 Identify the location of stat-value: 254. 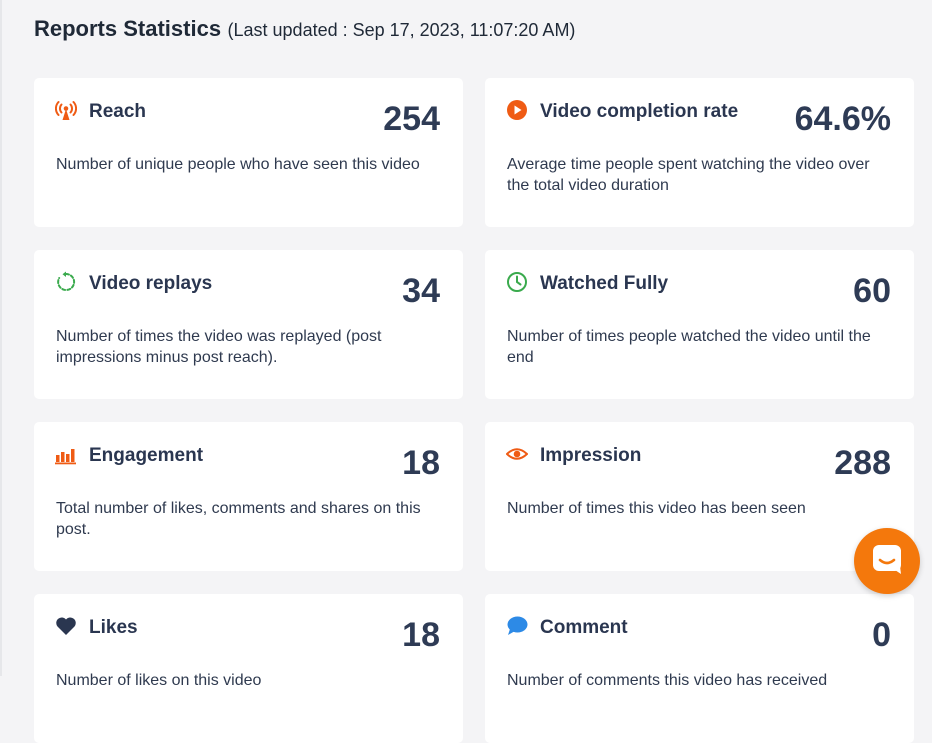
(411, 119).